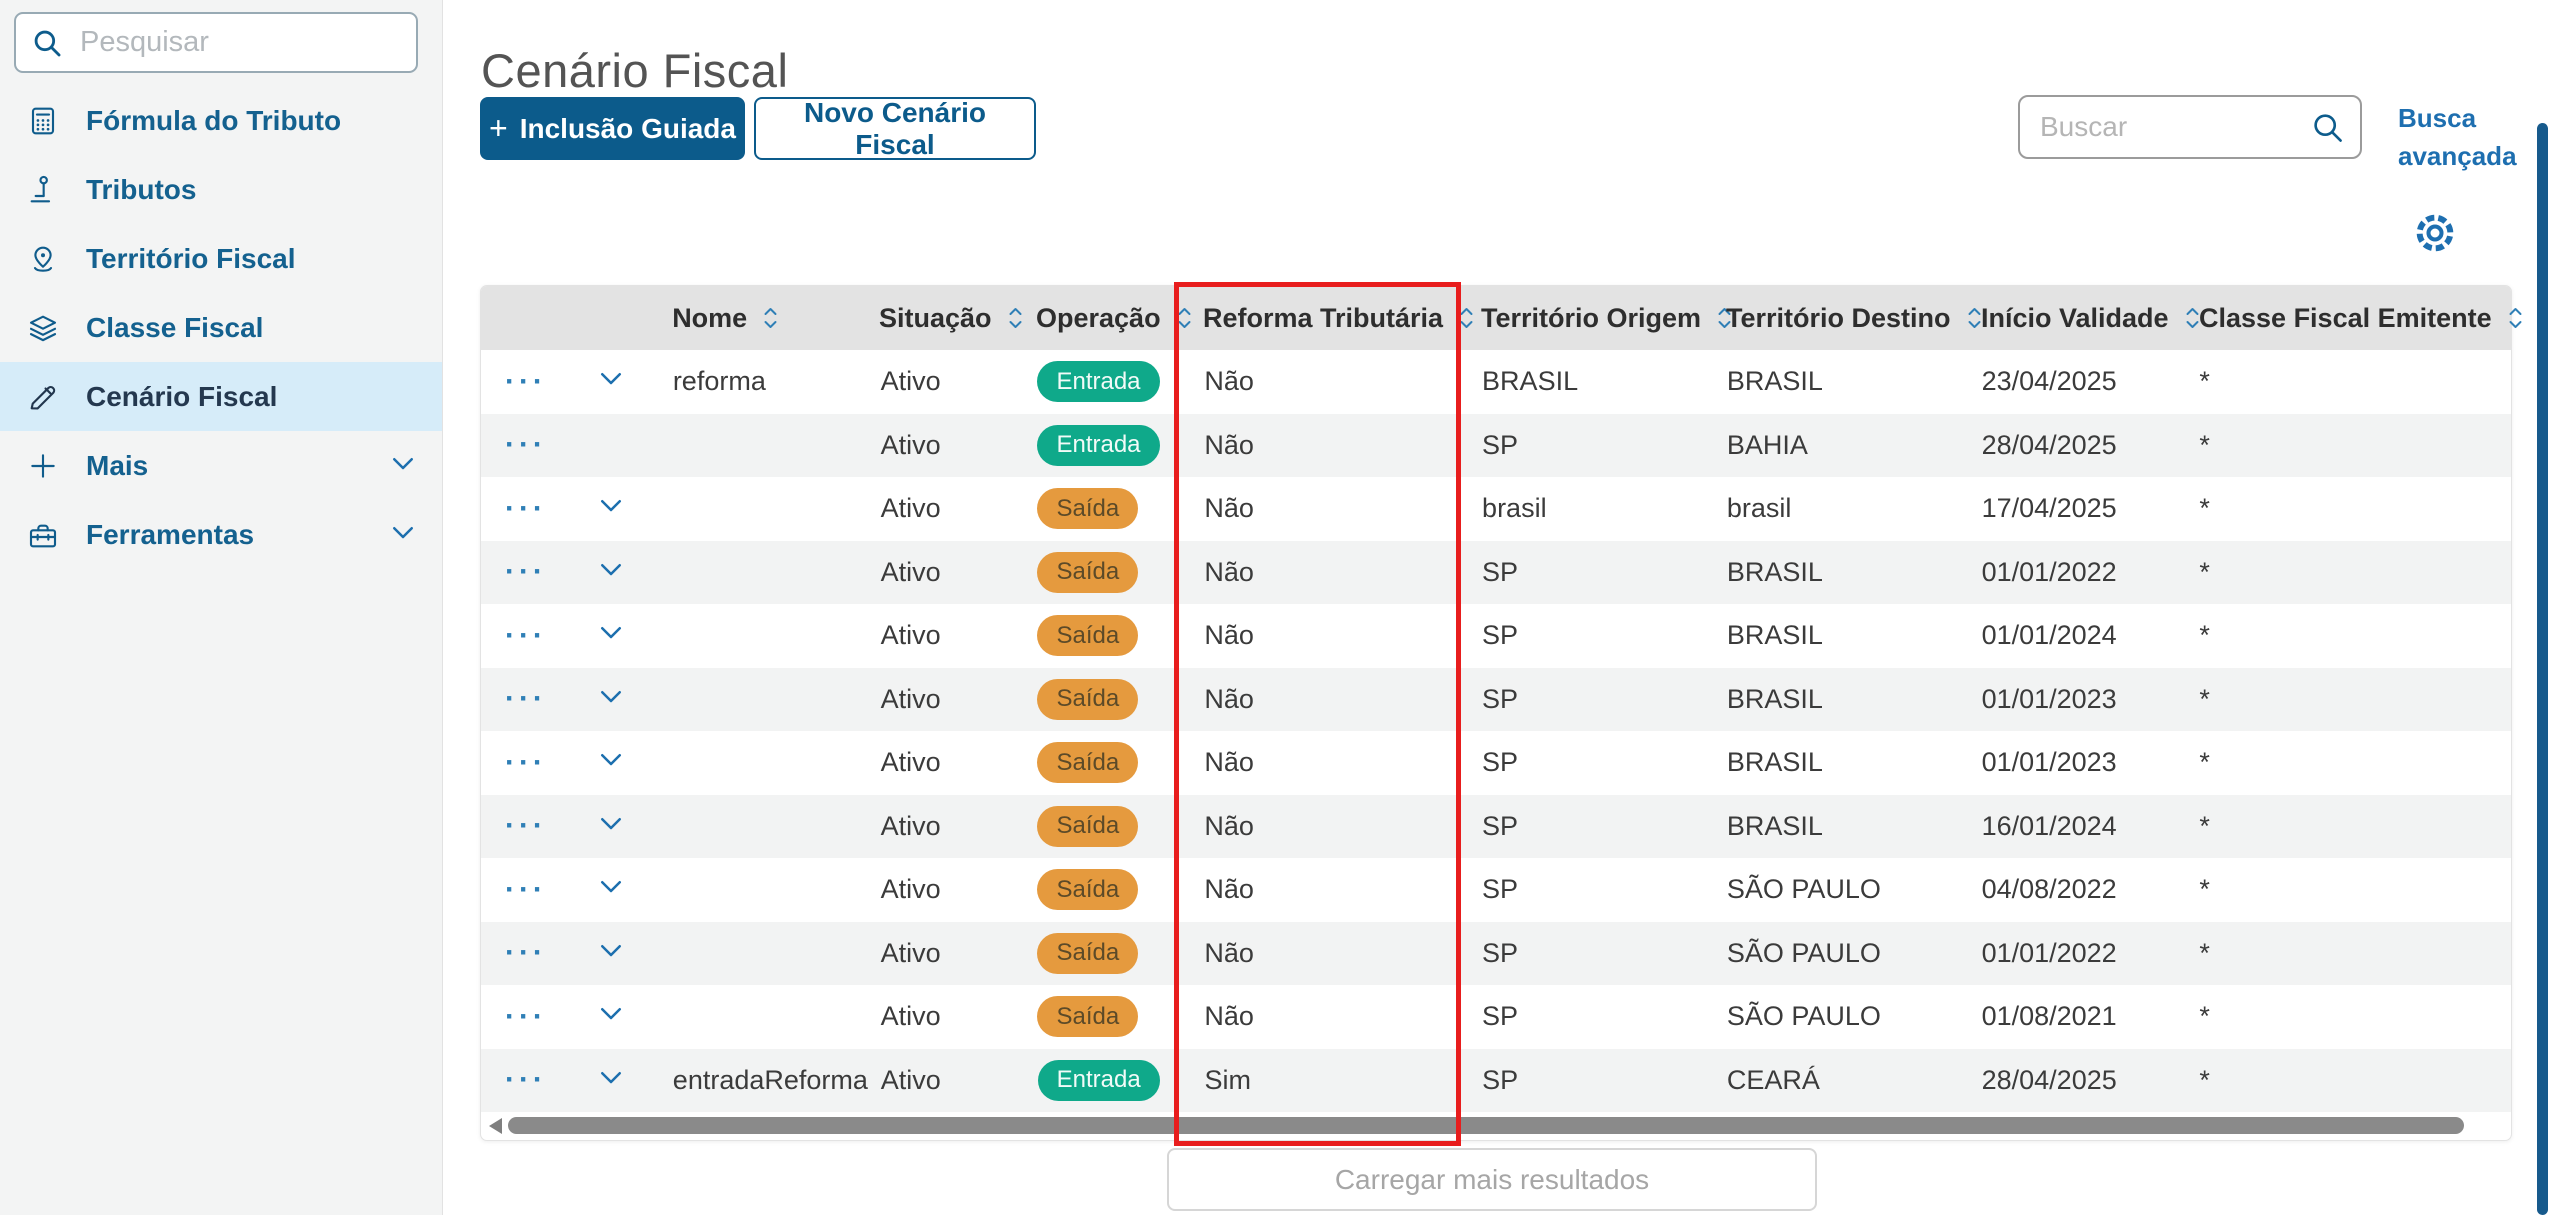  What do you see at coordinates (1496, 636) in the screenshot?
I see `table-row: ··· Ativo Saída Não SP BRASIL 01/01/2024 *` at bounding box center [1496, 636].